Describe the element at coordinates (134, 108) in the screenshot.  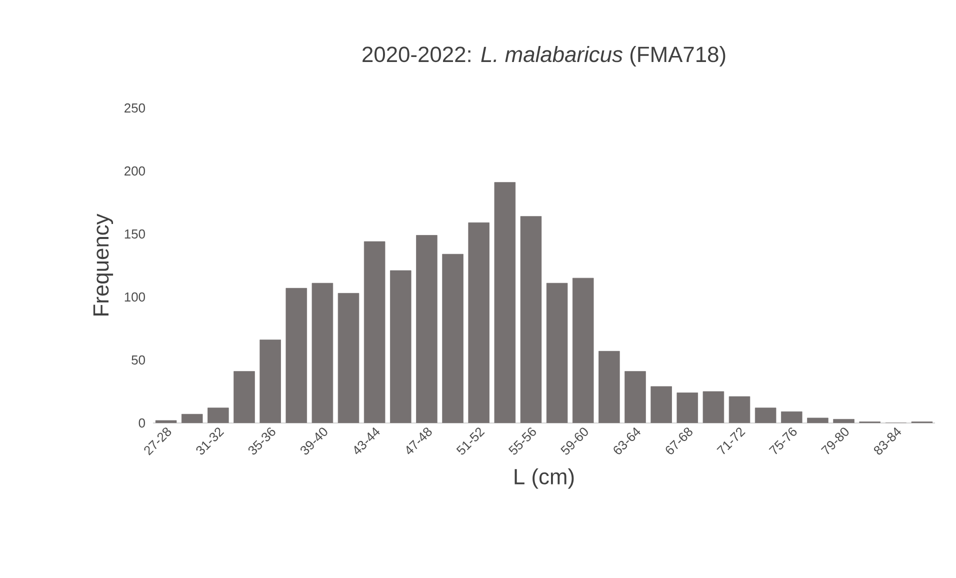
I see `y-tick-label: 250` at that location.